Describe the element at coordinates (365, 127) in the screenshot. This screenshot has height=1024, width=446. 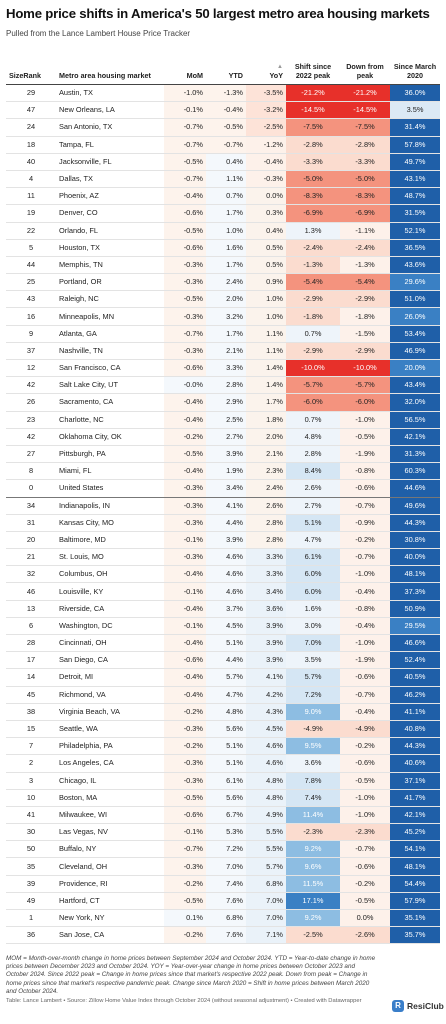
I see `cell-down: -7.5%` at that location.